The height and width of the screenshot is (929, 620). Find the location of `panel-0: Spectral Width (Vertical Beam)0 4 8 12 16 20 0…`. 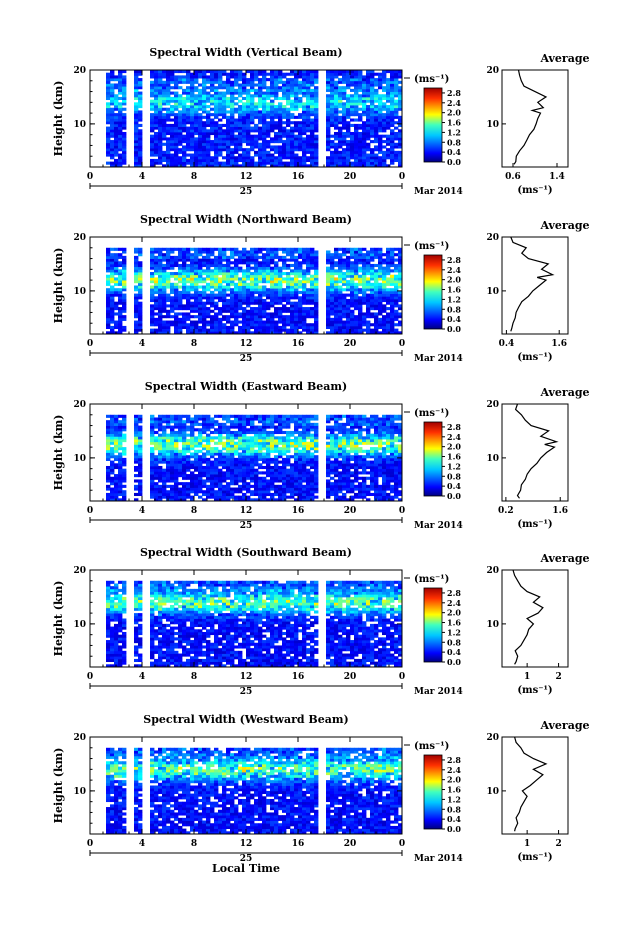

panel-0: Spectral Width (Vertical Beam)0 4 8 12 16 20 0… is located at coordinates (321, 121).